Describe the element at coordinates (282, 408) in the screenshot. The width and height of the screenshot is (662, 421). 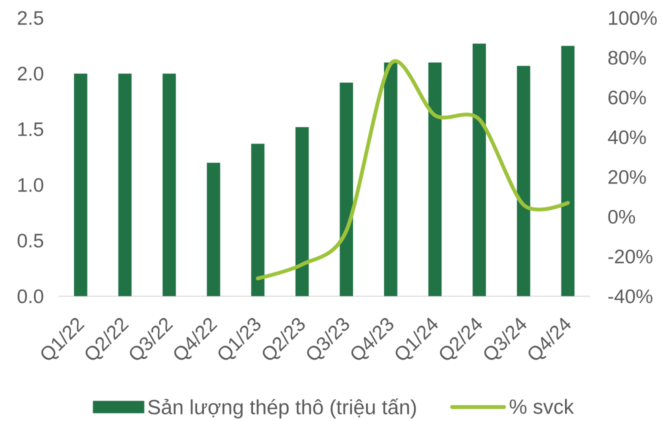
I see `legend-label: Sản lượng thép thô (triệu tấn)` at that location.